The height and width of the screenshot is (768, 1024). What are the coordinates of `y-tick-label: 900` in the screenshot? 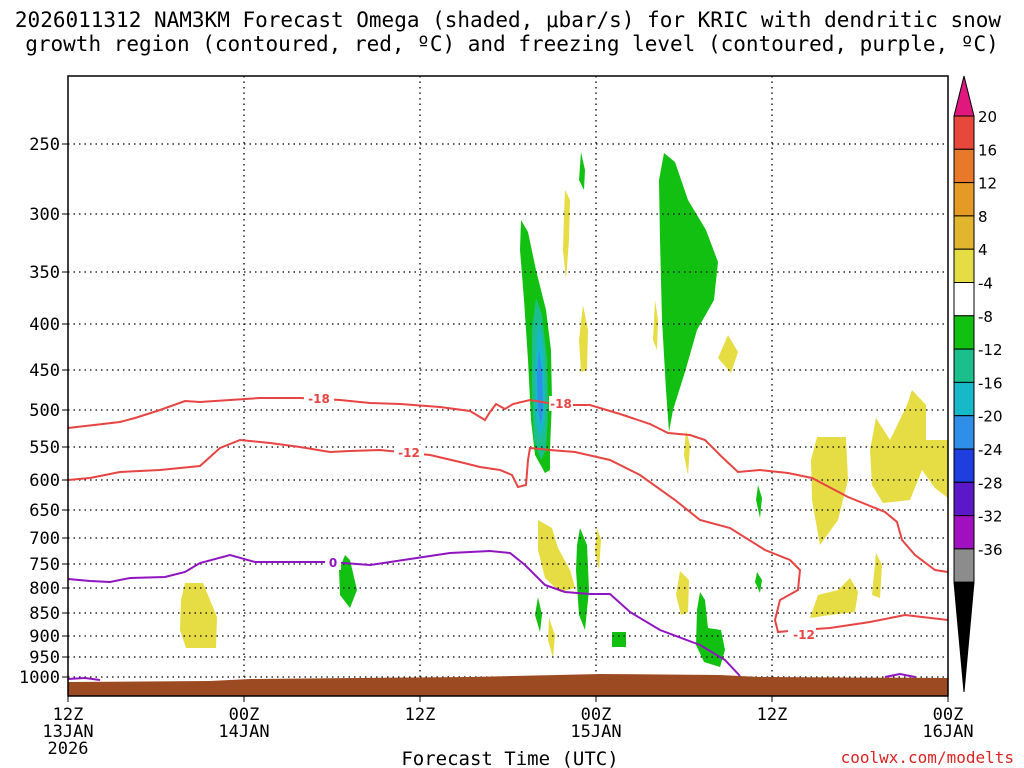 It's located at (44, 637).